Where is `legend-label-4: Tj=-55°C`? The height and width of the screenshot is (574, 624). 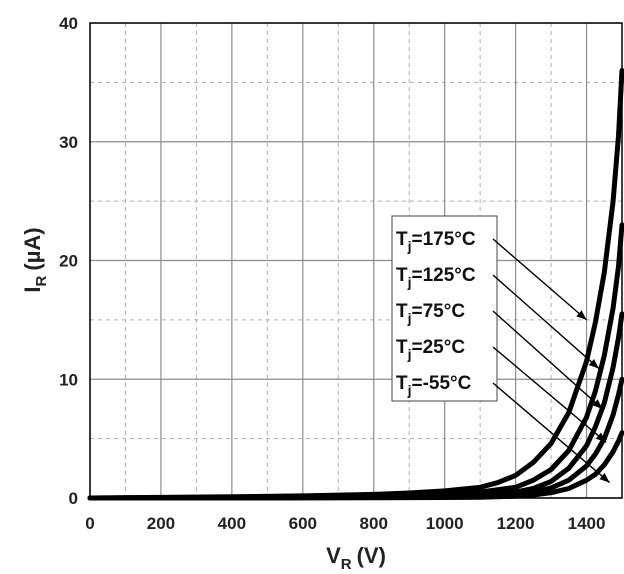 legend-label-4: Tj=-55°C is located at coordinates (434, 385).